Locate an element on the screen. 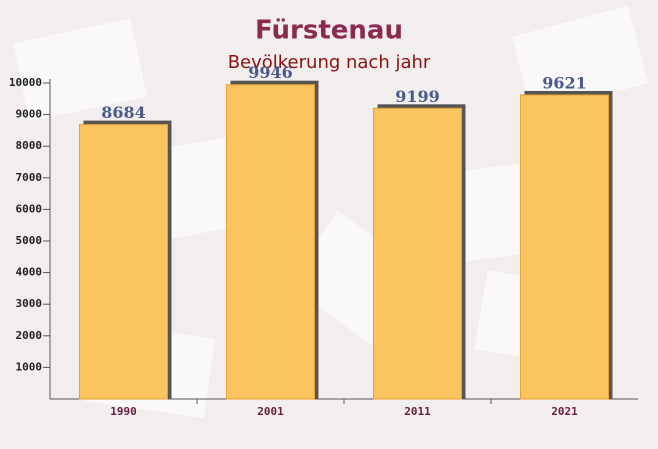  y-tick-label: 2000 is located at coordinates (29, 335).